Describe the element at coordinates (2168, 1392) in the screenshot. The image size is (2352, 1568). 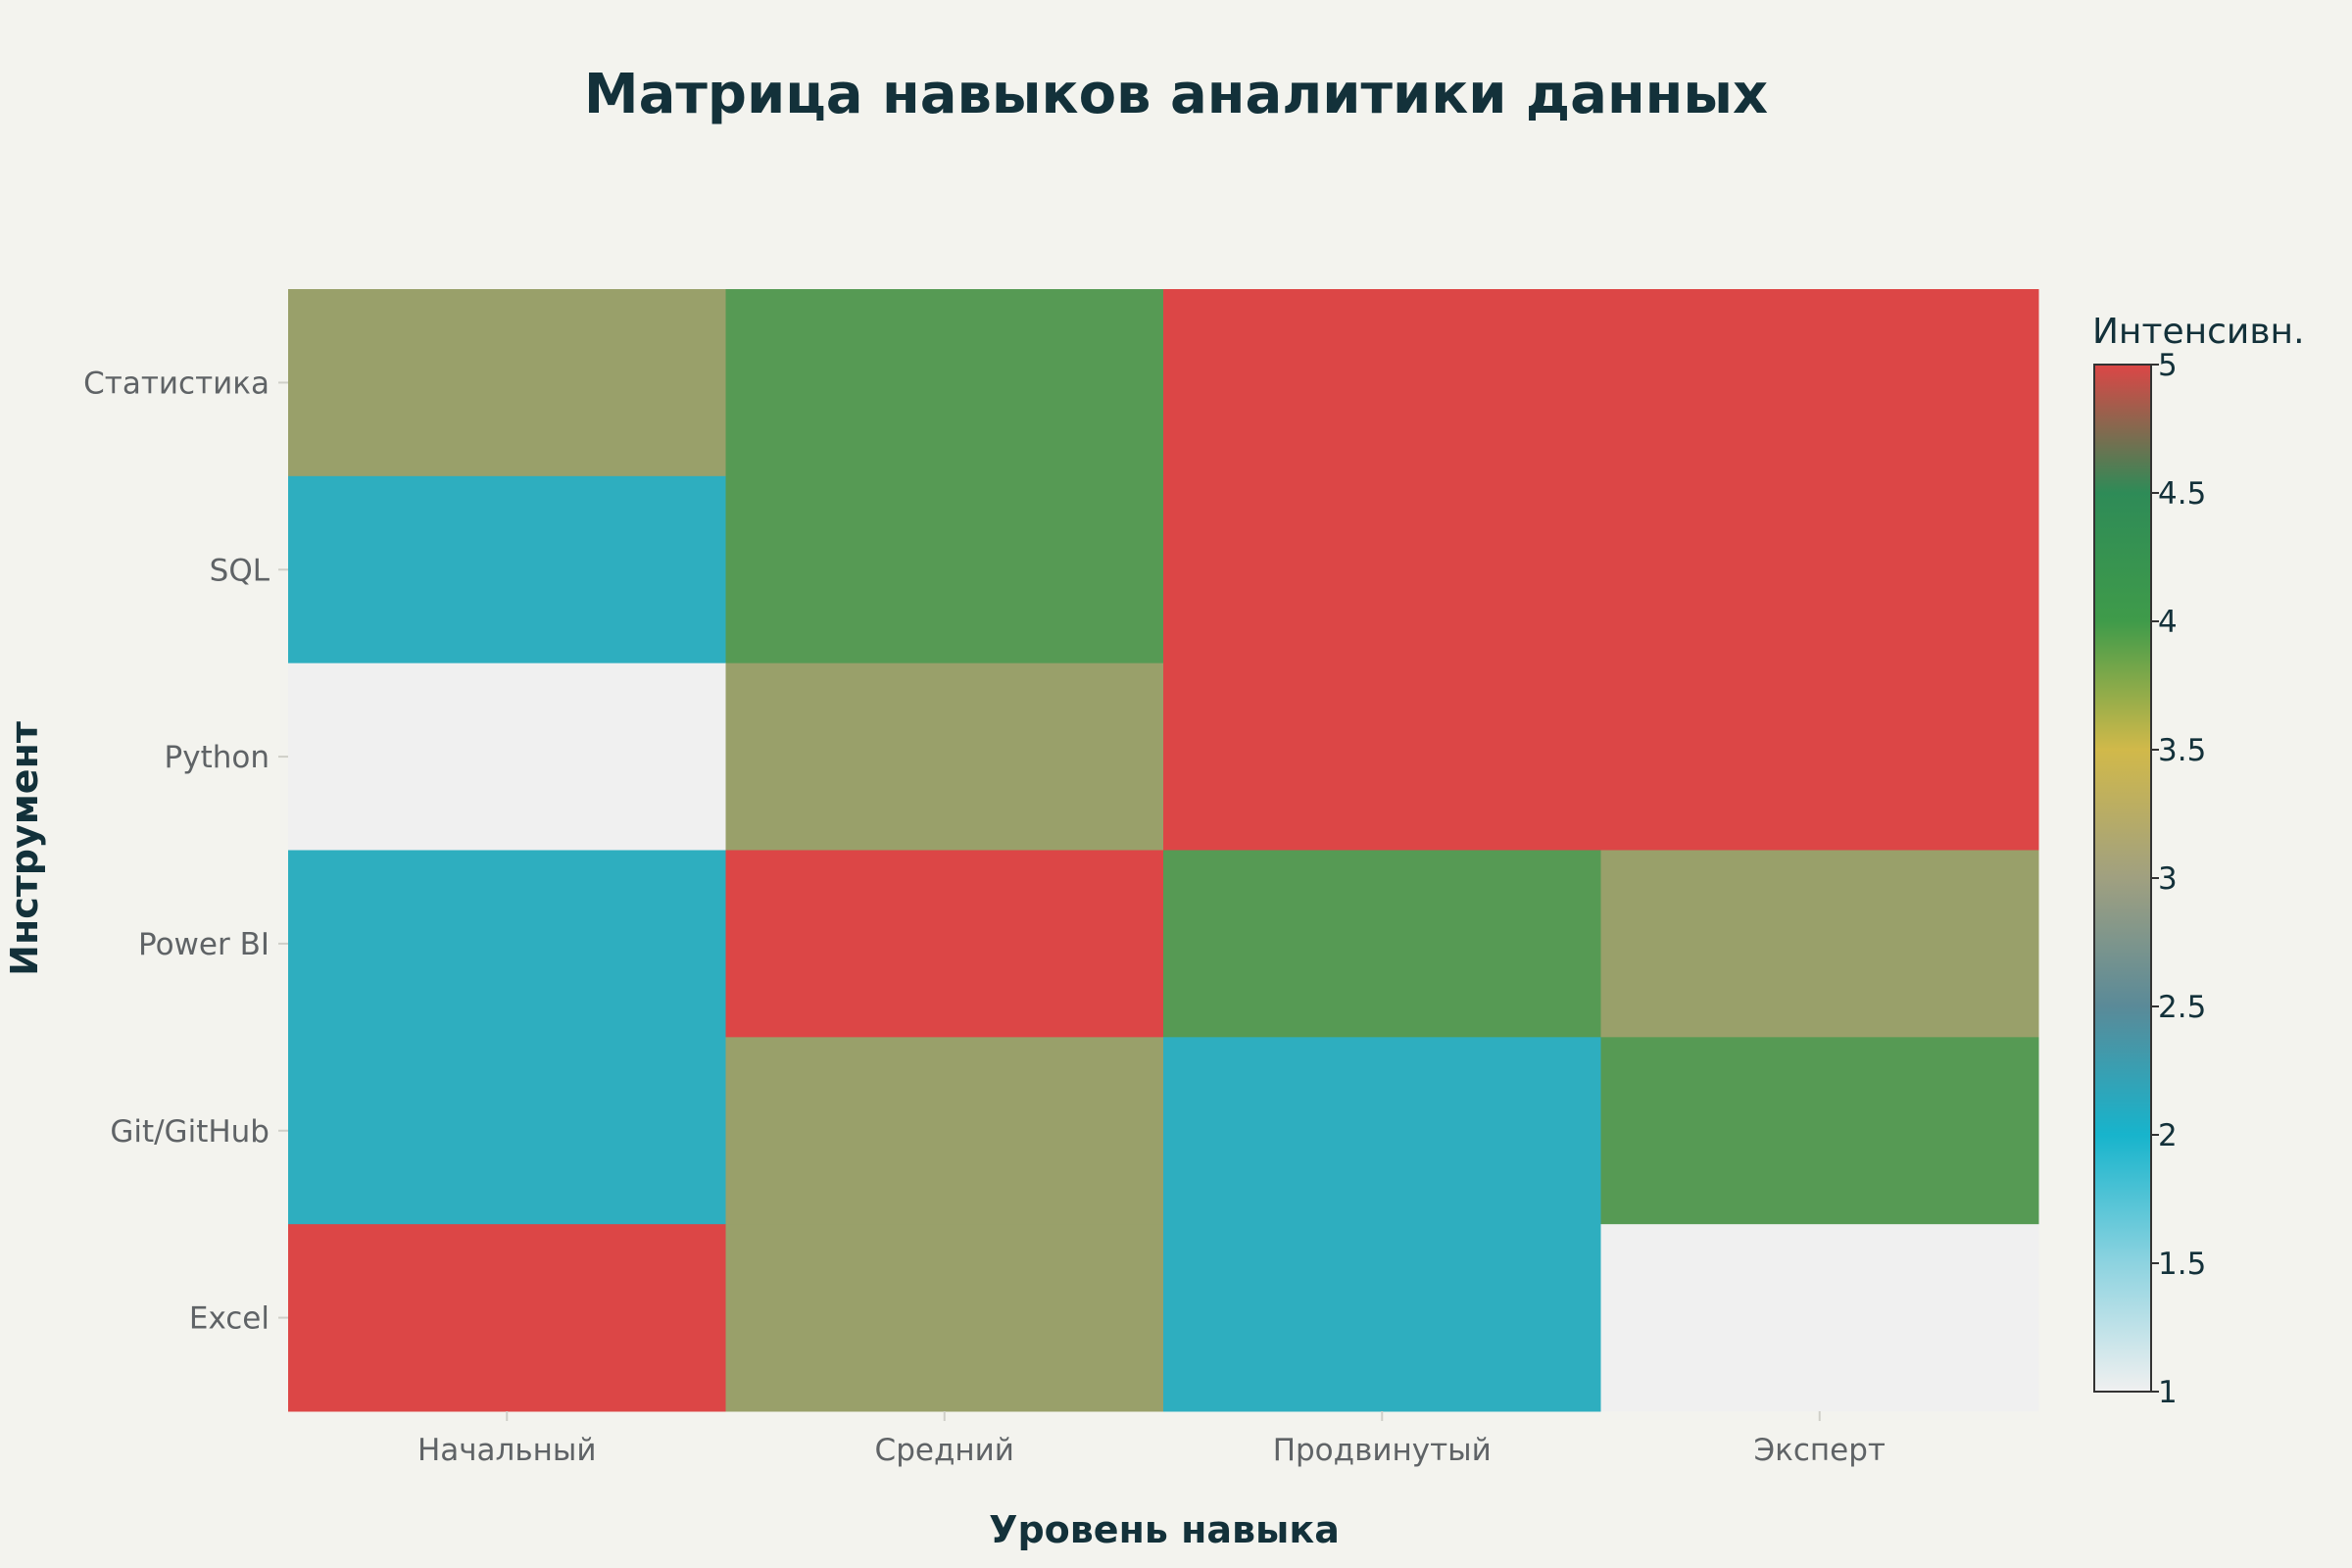
I see `colorbar-tick-label: 1` at that location.